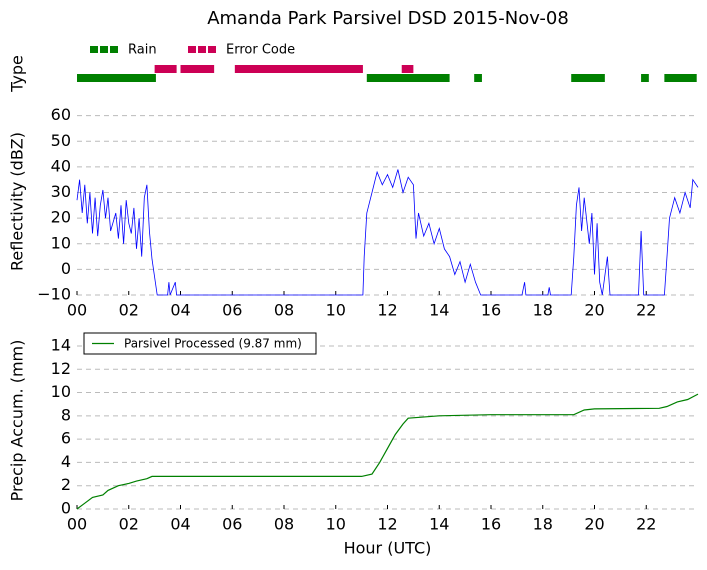 The height and width of the screenshot is (570, 707). I want to click on y-tick-label: 60, so click(61, 114).